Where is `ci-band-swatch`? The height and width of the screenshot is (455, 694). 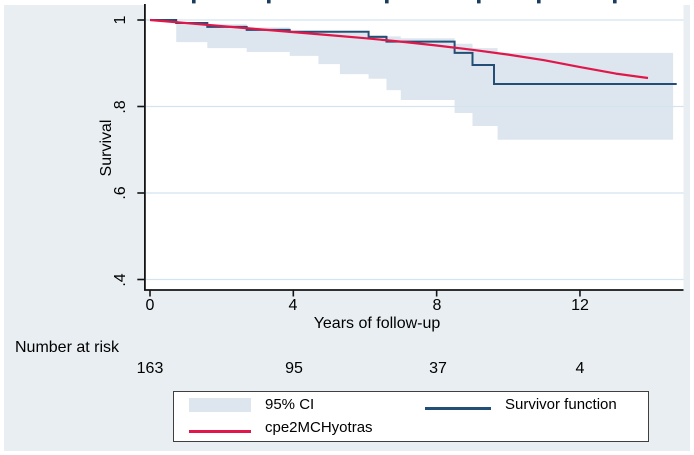
ci-band-swatch is located at coordinates (220, 405).